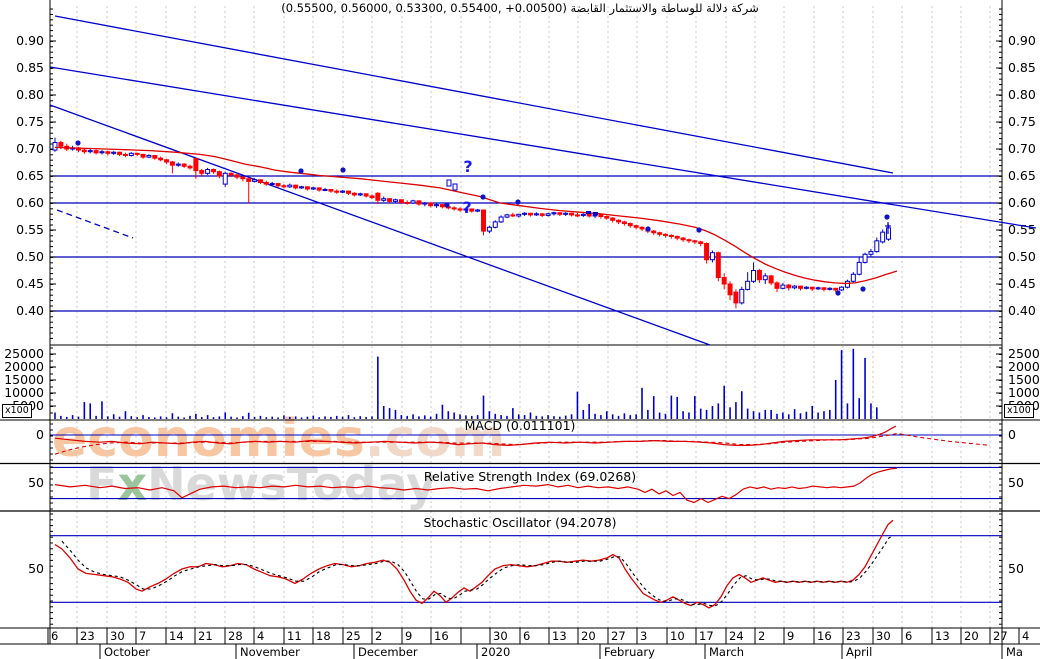 The width and height of the screenshot is (1040, 659). I want to click on week-label: 3, so click(643, 636).